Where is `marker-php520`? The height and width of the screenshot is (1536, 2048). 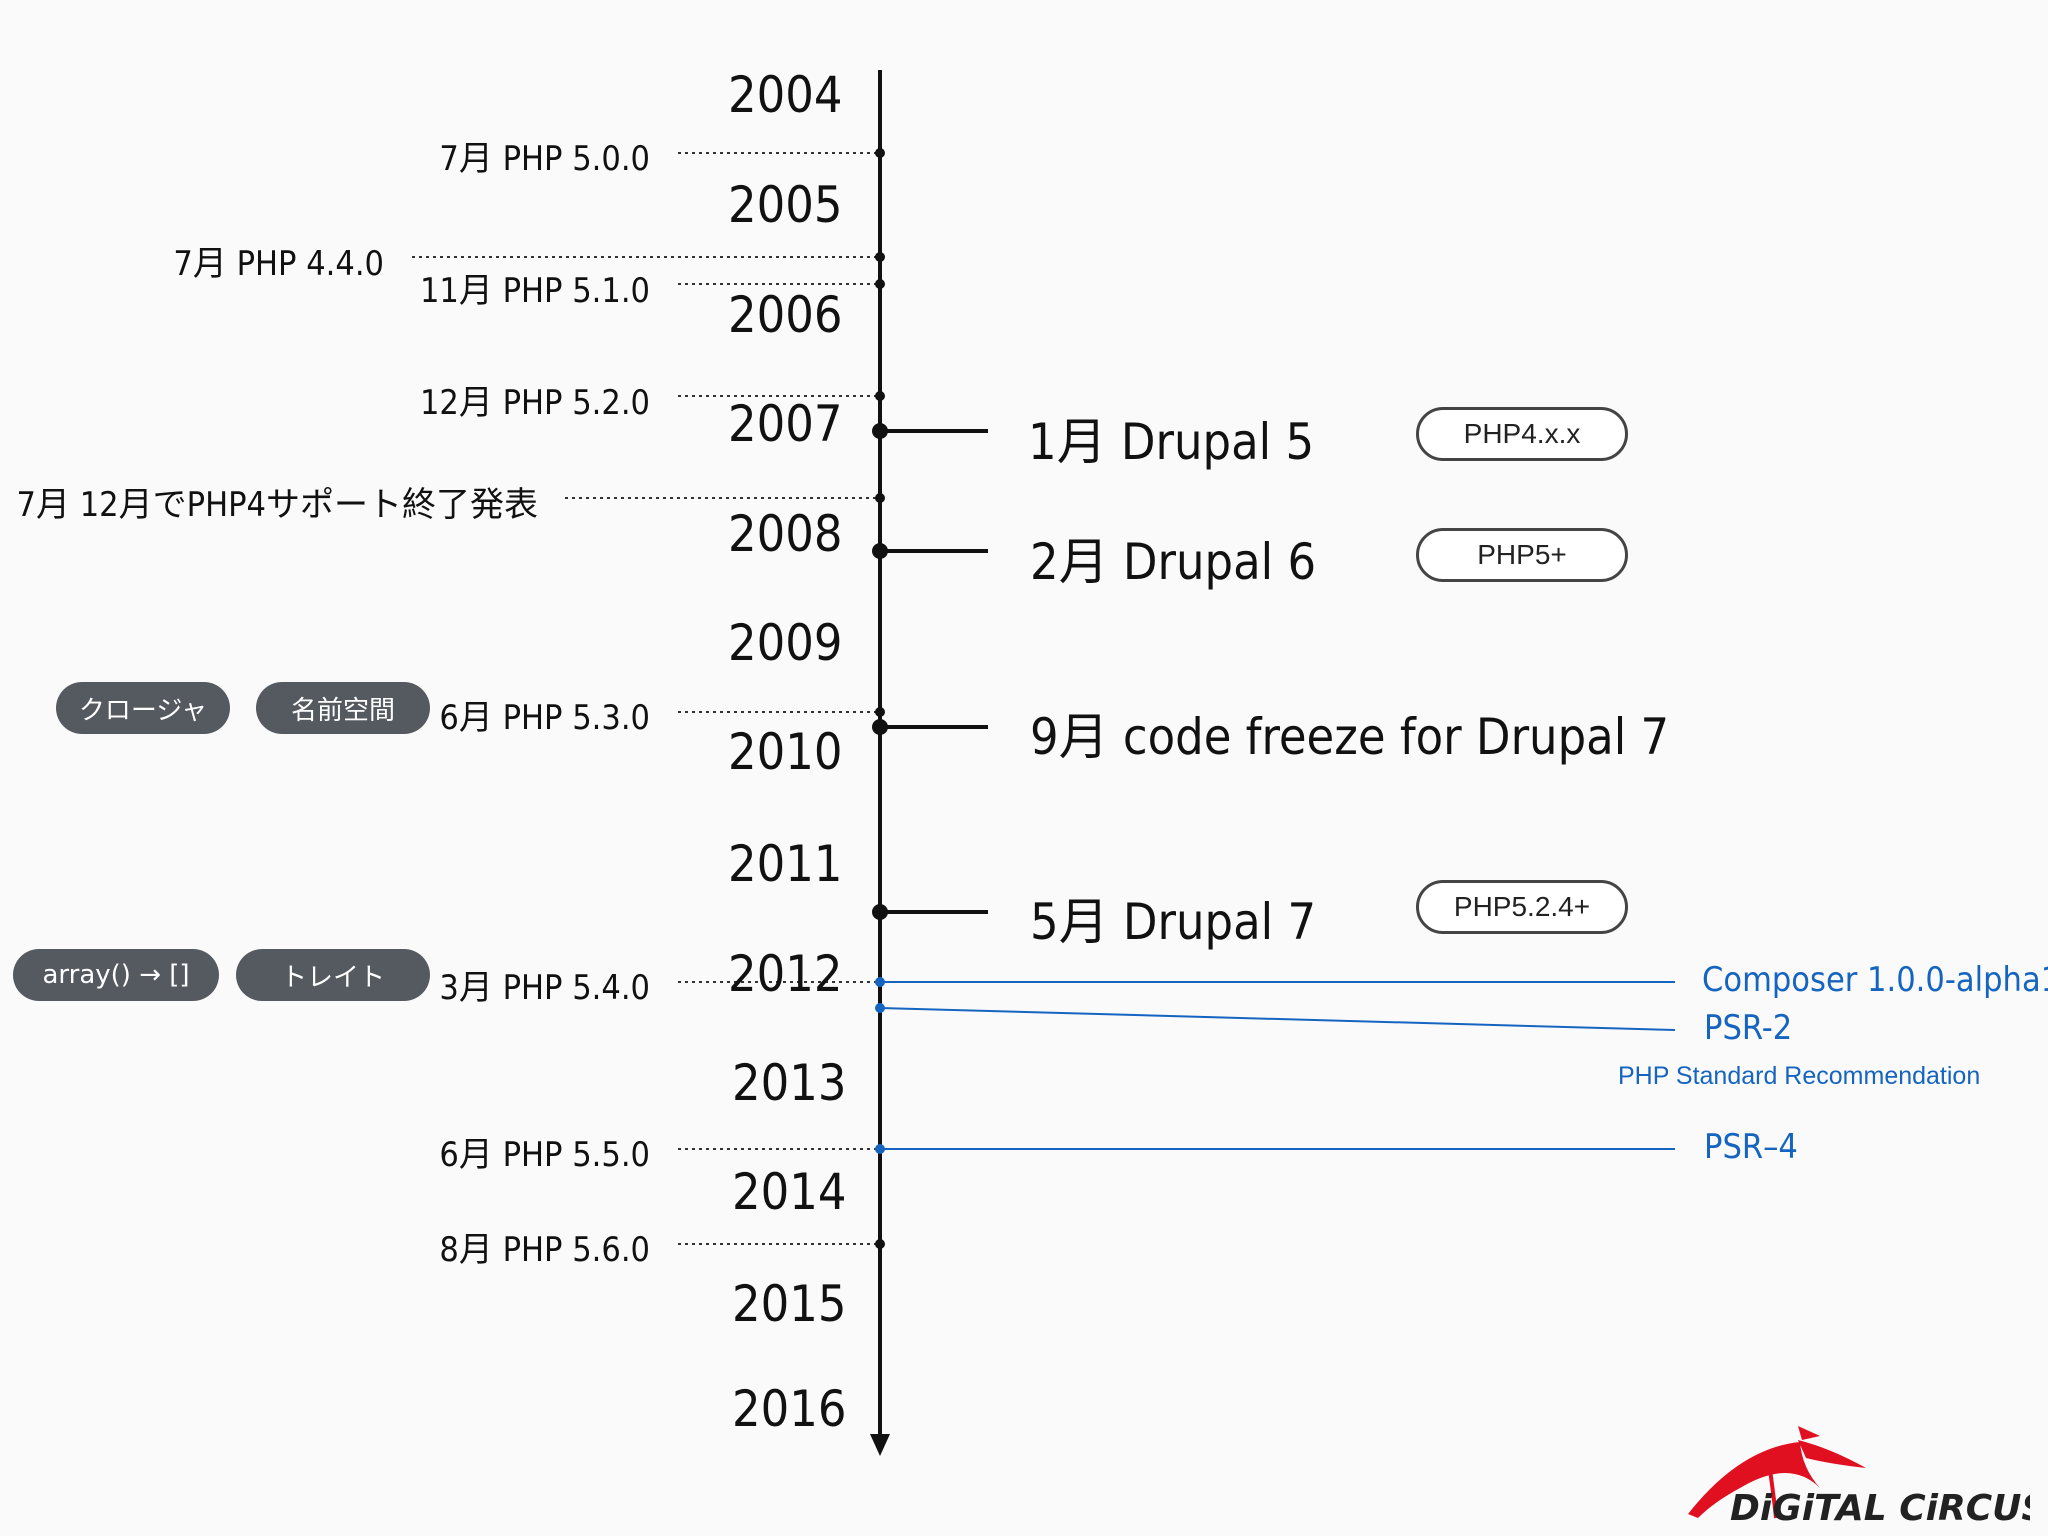 marker-php520 is located at coordinates (880, 396).